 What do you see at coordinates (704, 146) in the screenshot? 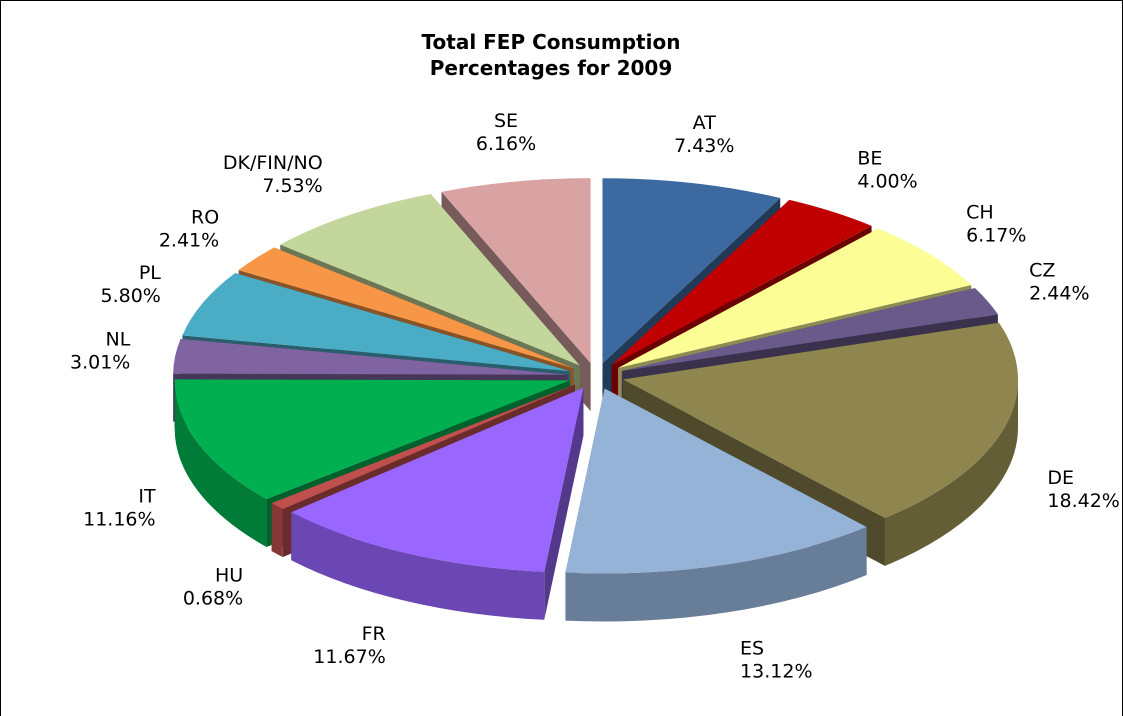
I see `slice-value-label: 7.43%` at bounding box center [704, 146].